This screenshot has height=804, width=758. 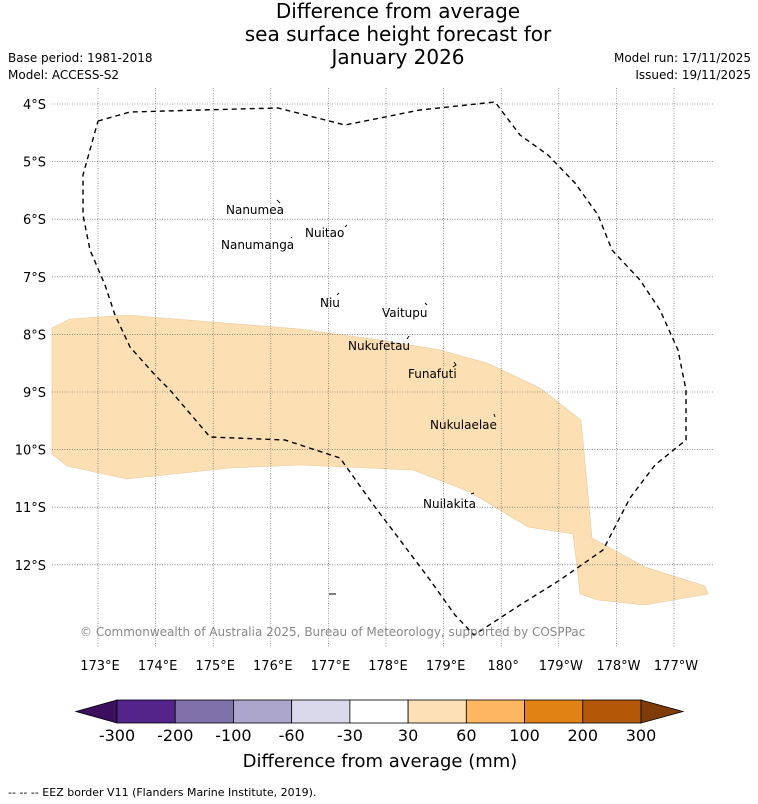 What do you see at coordinates (472, 493) in the screenshot?
I see `island-mark-nuilakita` at bounding box center [472, 493].